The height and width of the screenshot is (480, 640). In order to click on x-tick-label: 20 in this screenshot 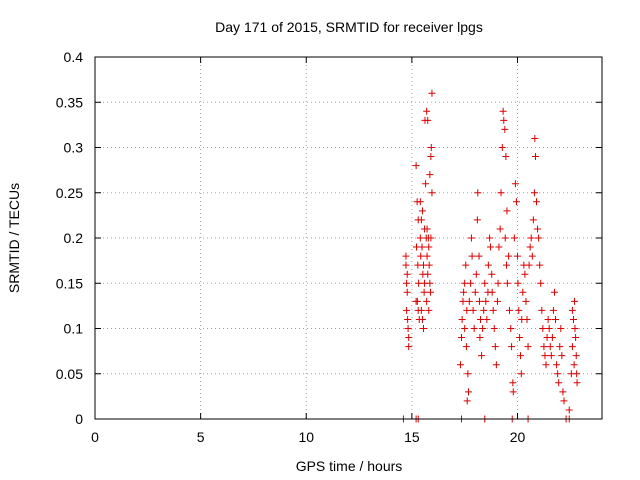, I will do `click(518, 437)`.